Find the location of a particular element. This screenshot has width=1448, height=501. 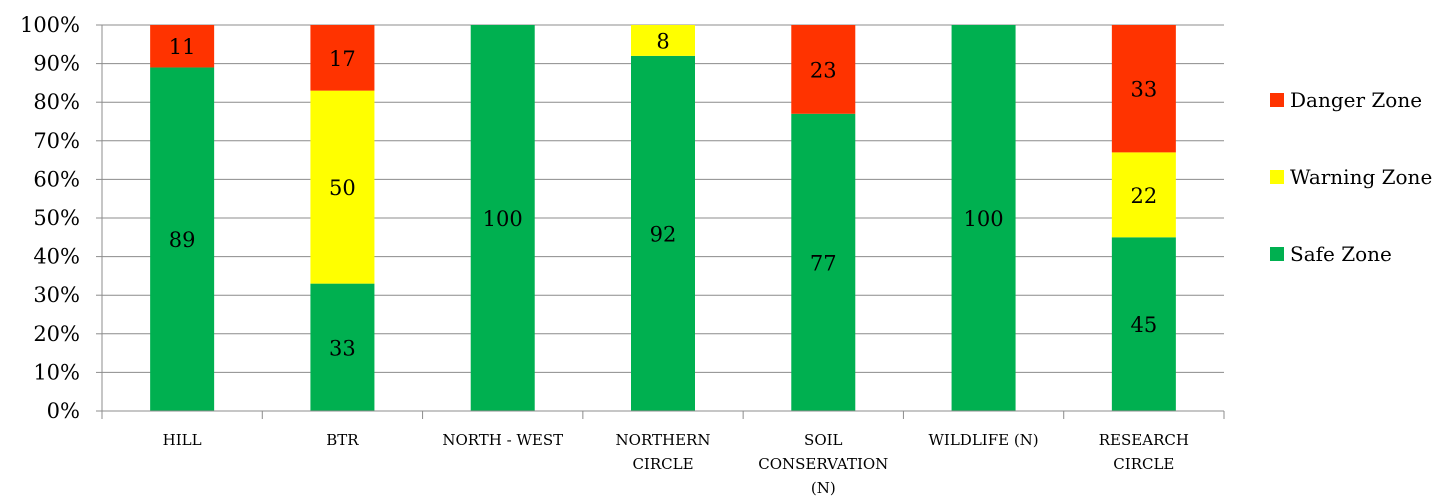

data-label: 45 is located at coordinates (1143, 325).